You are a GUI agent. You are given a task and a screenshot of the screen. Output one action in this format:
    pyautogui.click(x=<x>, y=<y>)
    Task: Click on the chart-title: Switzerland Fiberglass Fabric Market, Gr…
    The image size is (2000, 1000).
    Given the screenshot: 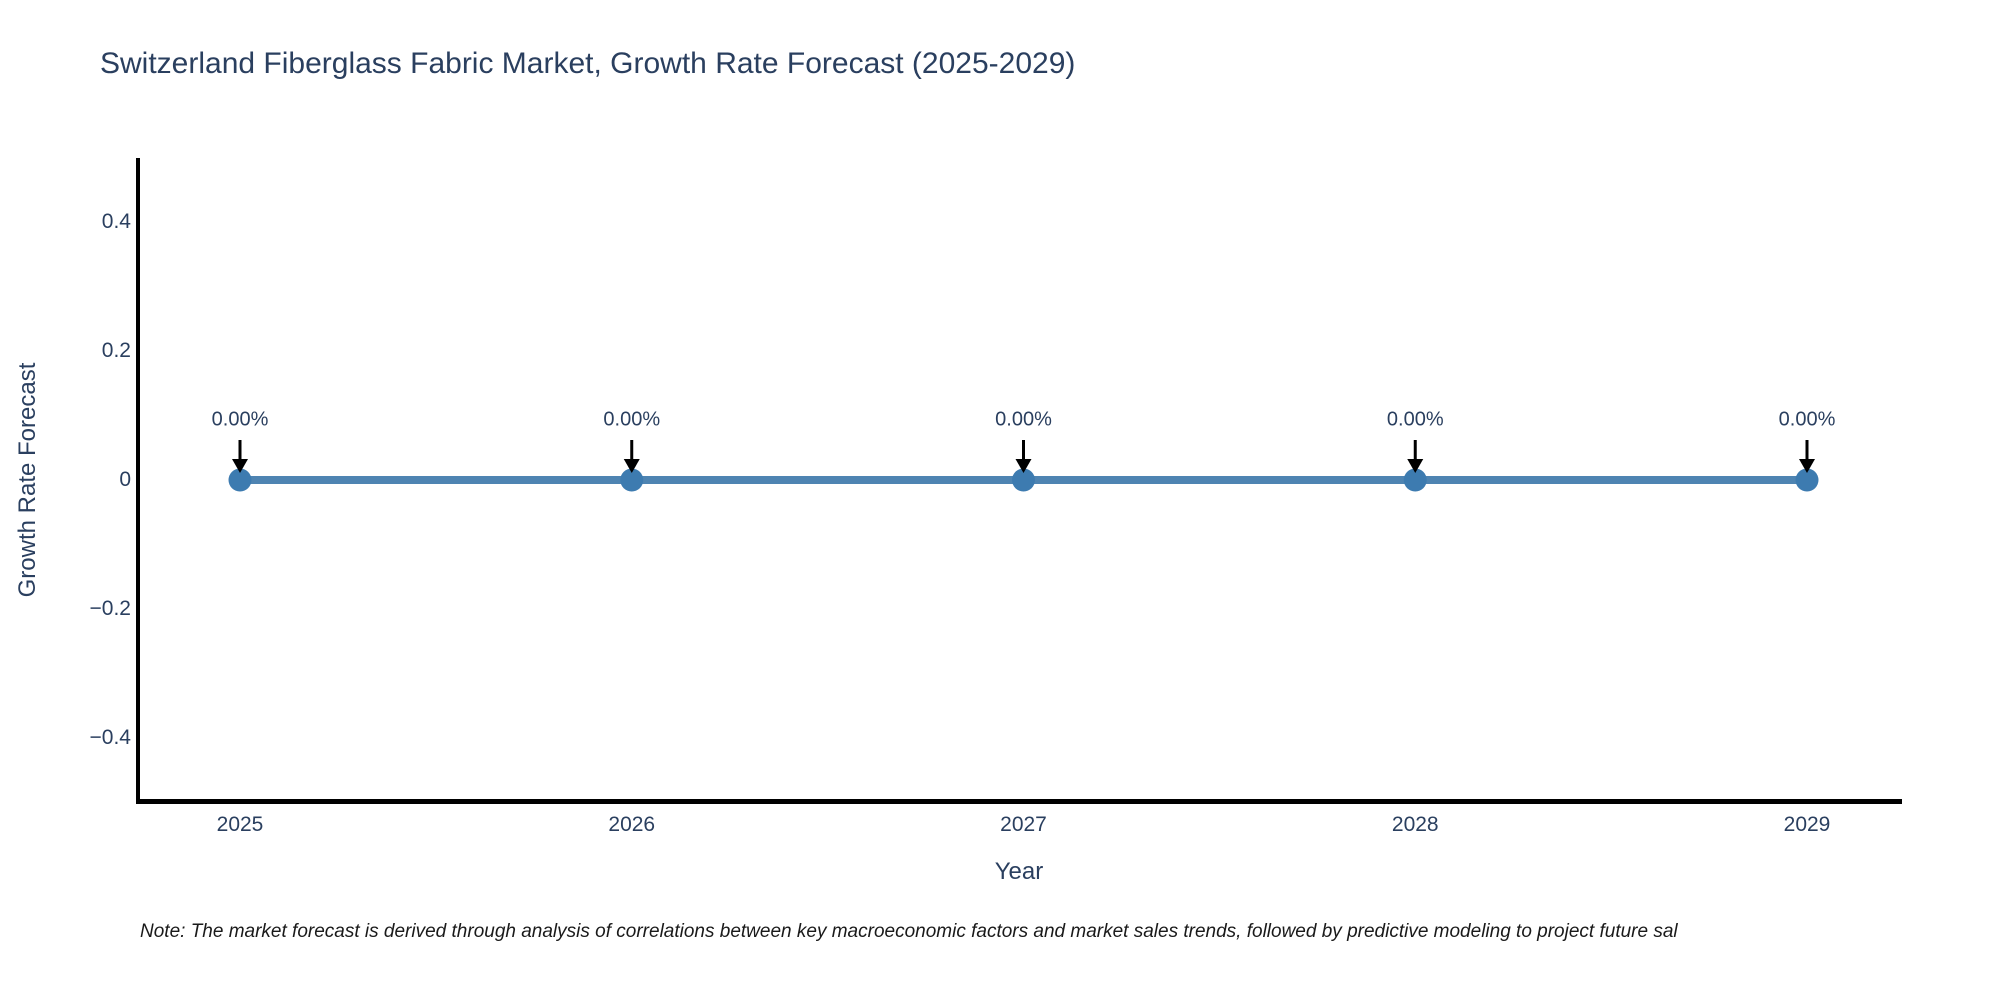 What is the action you would take?
    pyautogui.click(x=588, y=63)
    